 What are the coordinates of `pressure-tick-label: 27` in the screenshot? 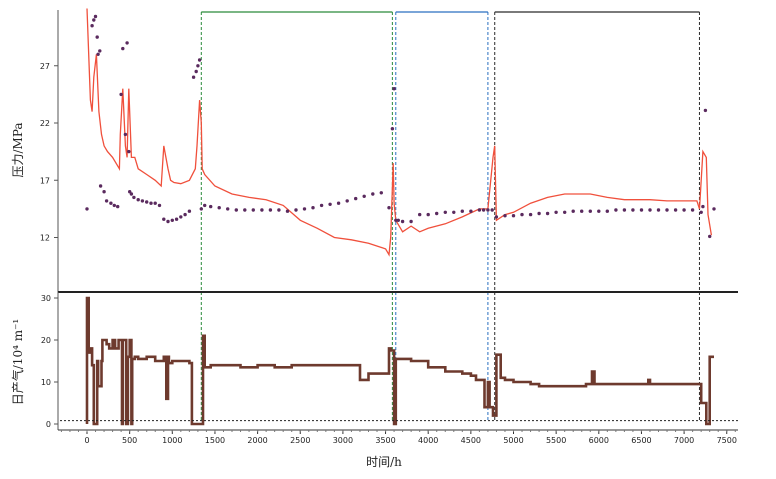 It's located at (45, 66).